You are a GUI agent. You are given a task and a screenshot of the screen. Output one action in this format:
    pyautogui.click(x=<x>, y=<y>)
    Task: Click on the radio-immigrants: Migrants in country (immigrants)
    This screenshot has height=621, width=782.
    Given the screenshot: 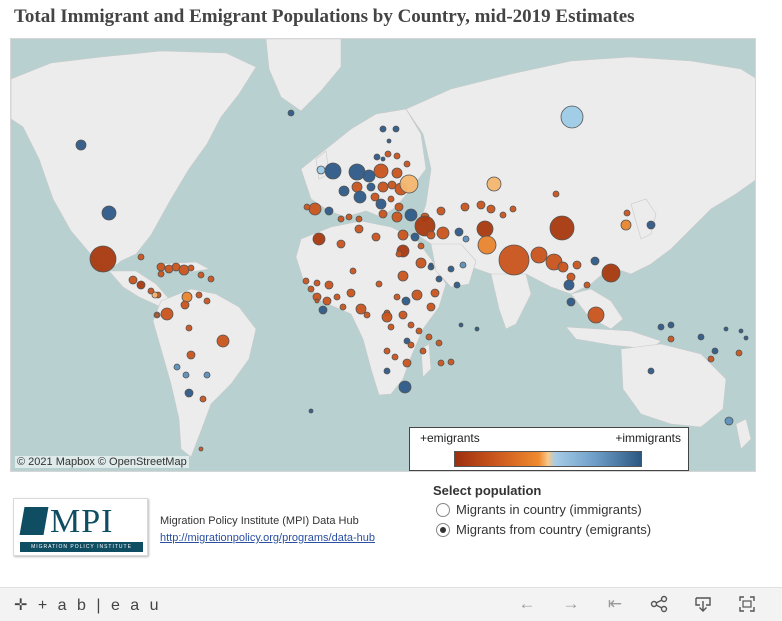 What is the action you would take?
    pyautogui.click(x=539, y=509)
    